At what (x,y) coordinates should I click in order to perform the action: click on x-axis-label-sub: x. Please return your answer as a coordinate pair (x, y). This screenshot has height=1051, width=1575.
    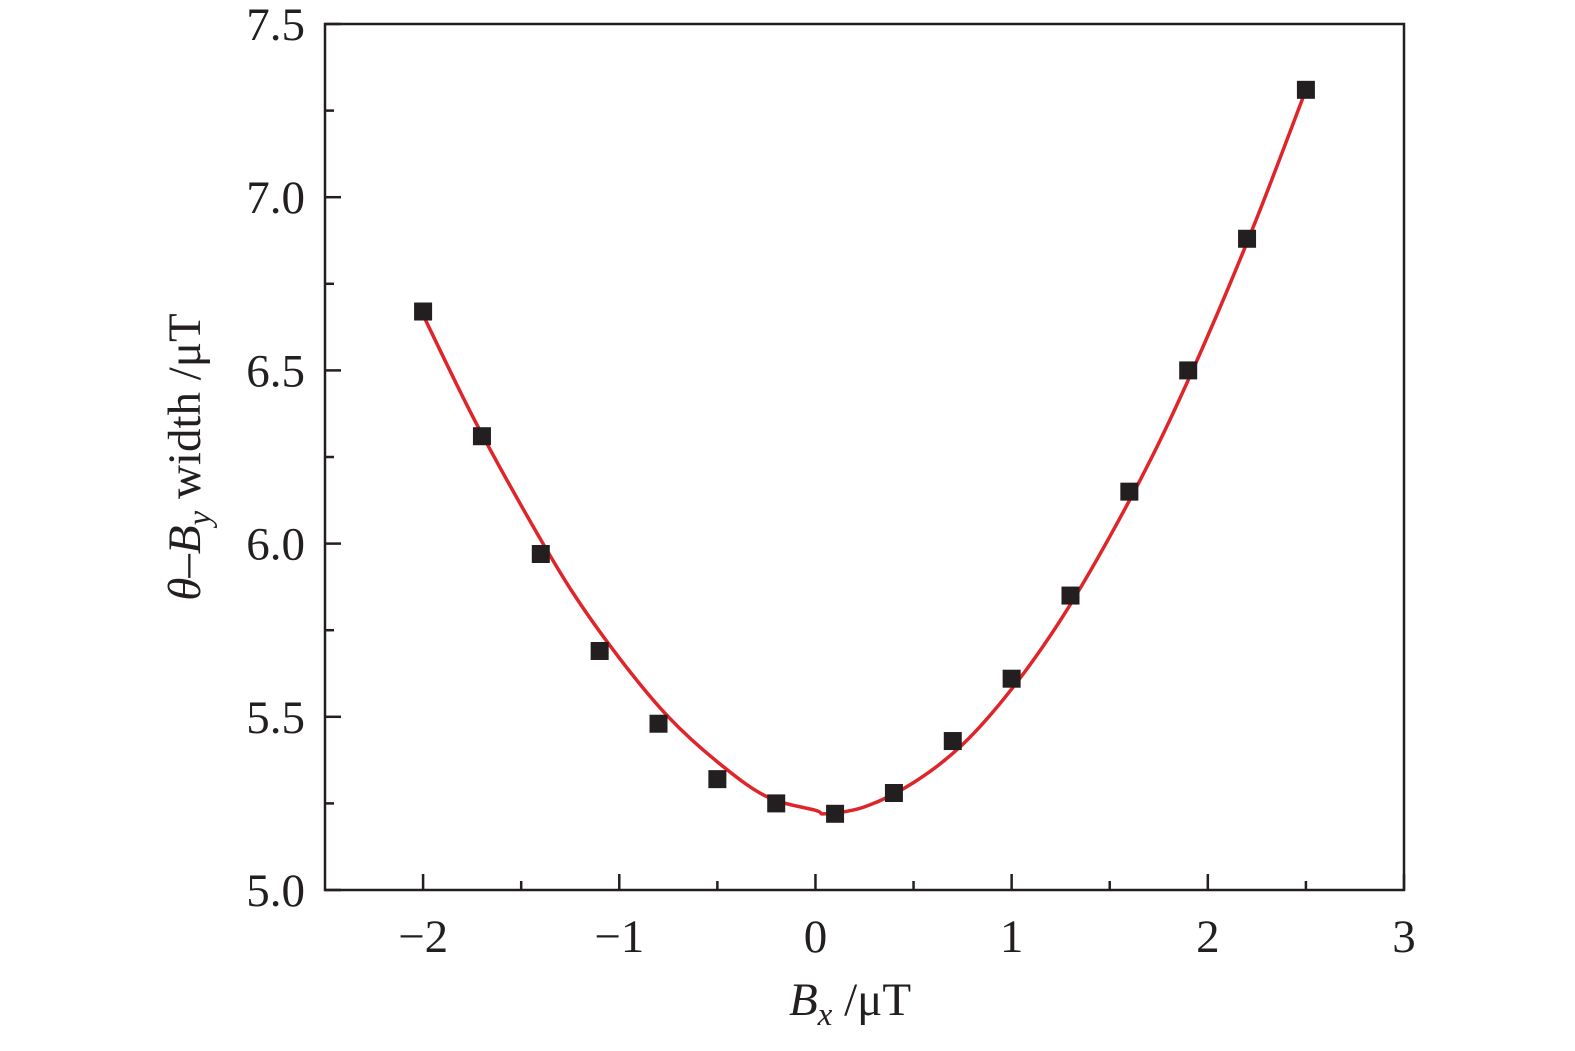
    Looking at the image, I should click on (825, 1015).